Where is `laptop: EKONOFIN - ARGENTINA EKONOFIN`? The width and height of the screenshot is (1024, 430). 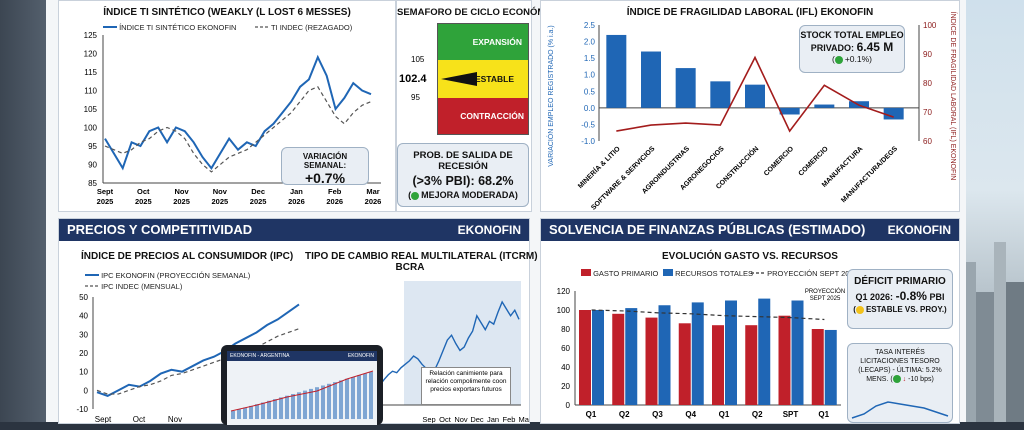 laptop: EKONOFIN - ARGENTINA EKONOFIN is located at coordinates (302, 385).